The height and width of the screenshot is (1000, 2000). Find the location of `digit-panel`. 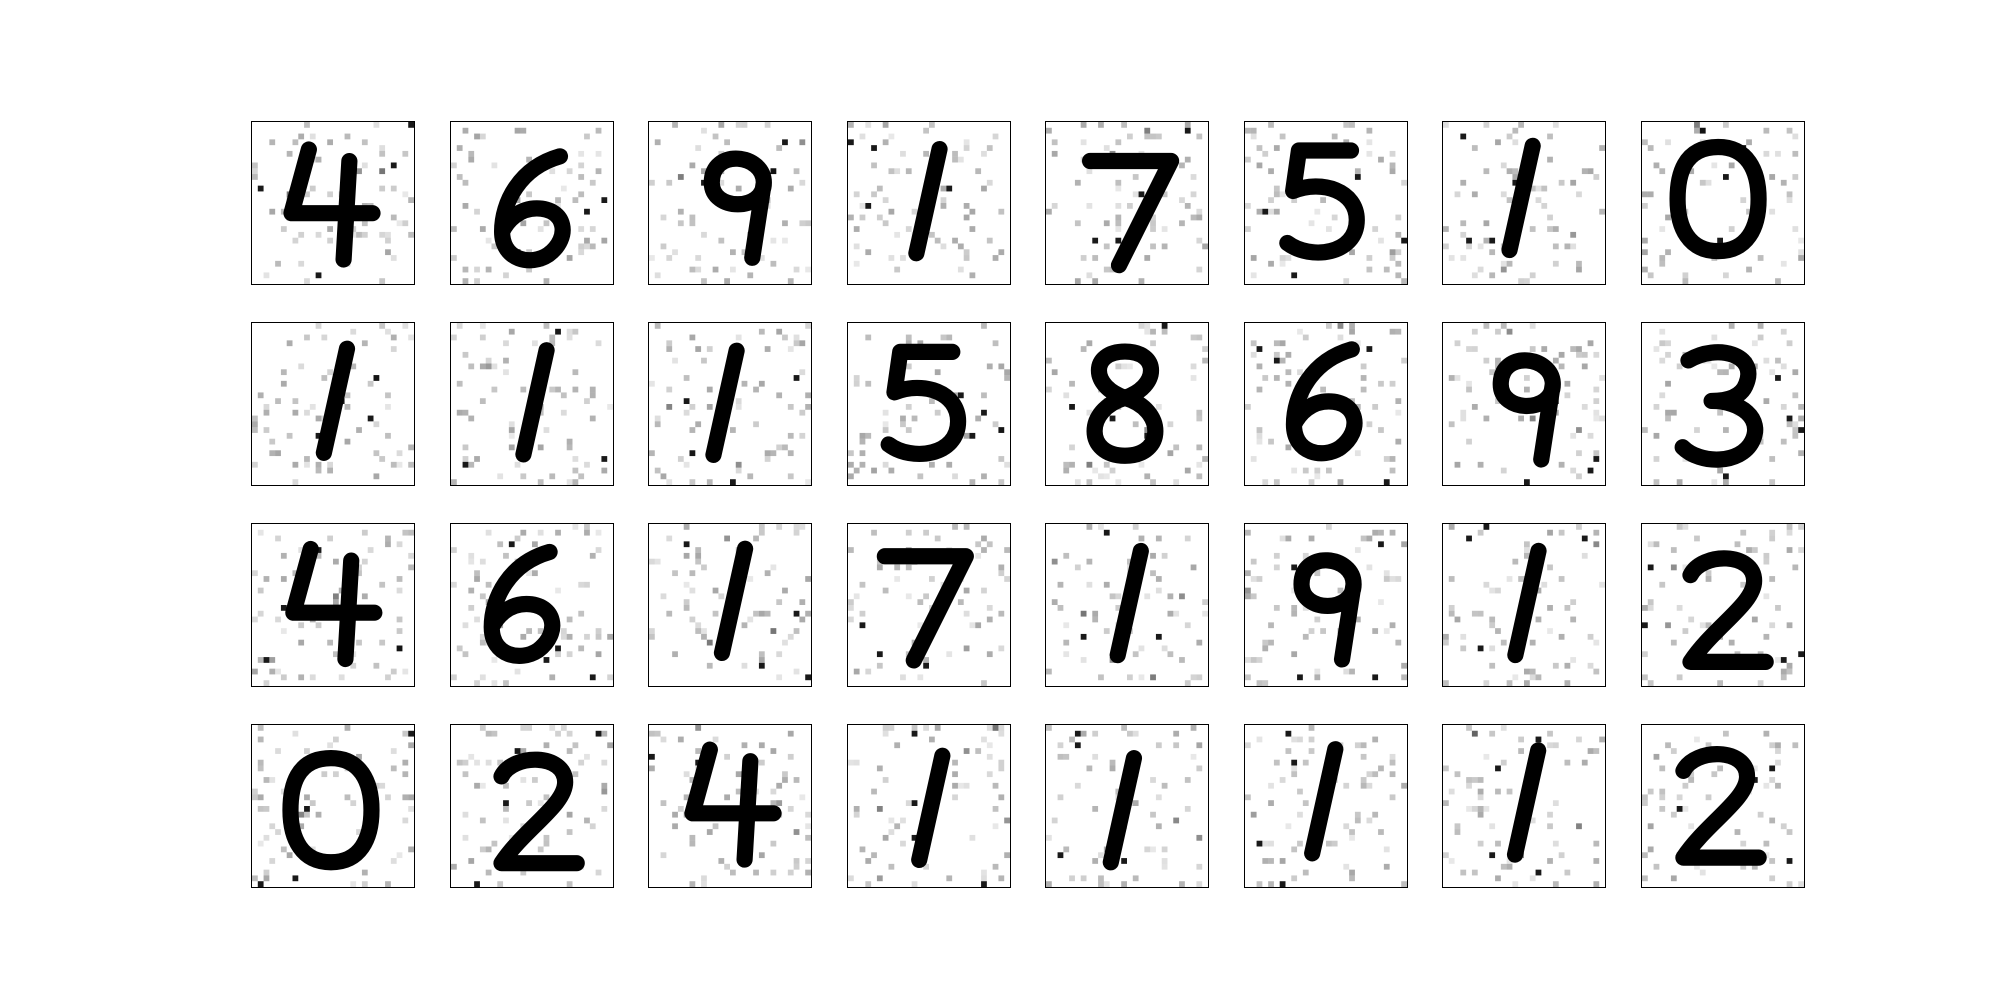

digit-panel is located at coordinates (730, 203).